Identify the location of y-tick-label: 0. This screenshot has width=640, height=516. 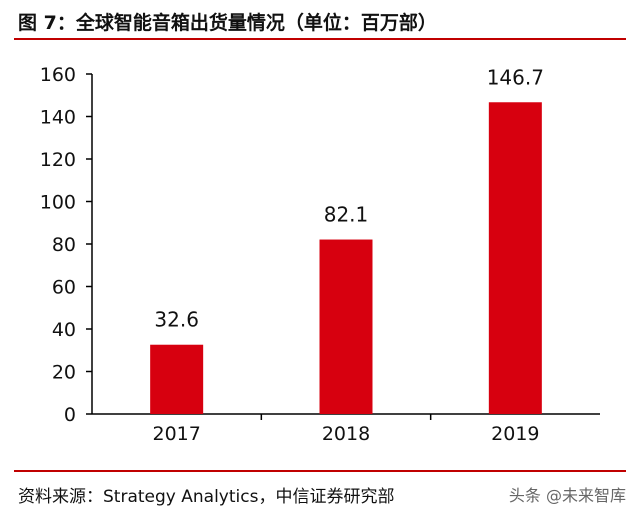
(70, 415).